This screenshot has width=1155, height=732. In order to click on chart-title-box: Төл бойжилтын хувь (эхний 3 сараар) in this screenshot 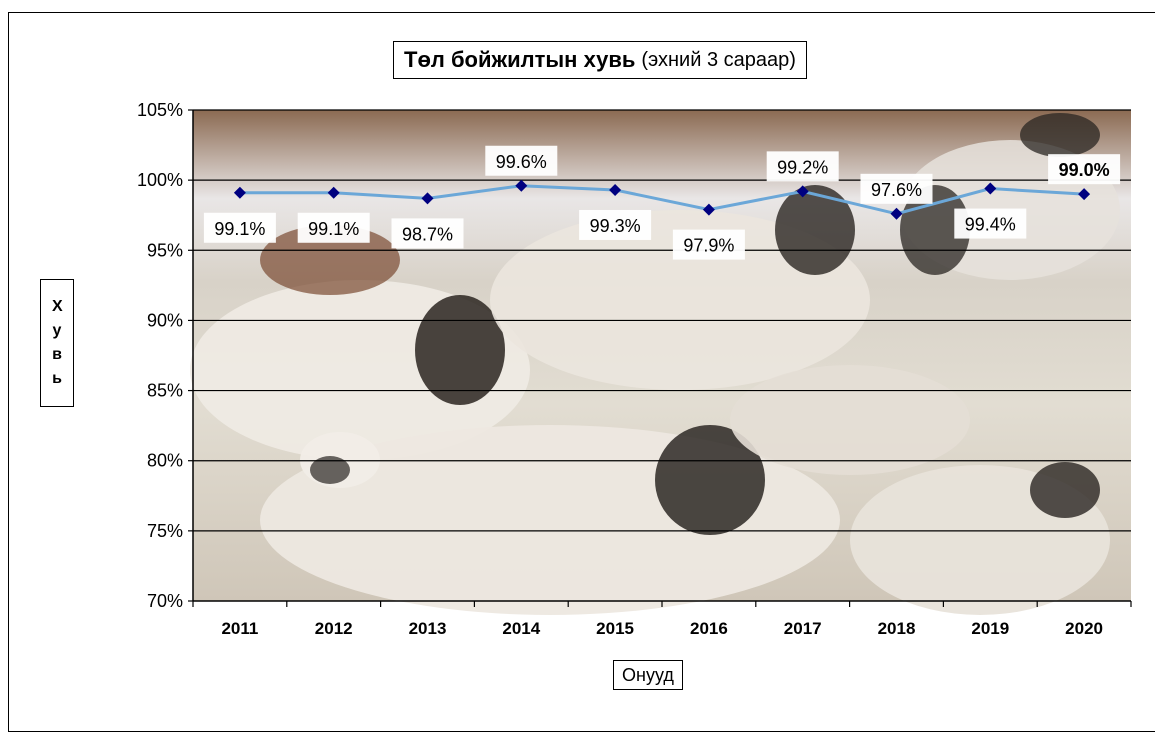, I will do `click(600, 60)`.